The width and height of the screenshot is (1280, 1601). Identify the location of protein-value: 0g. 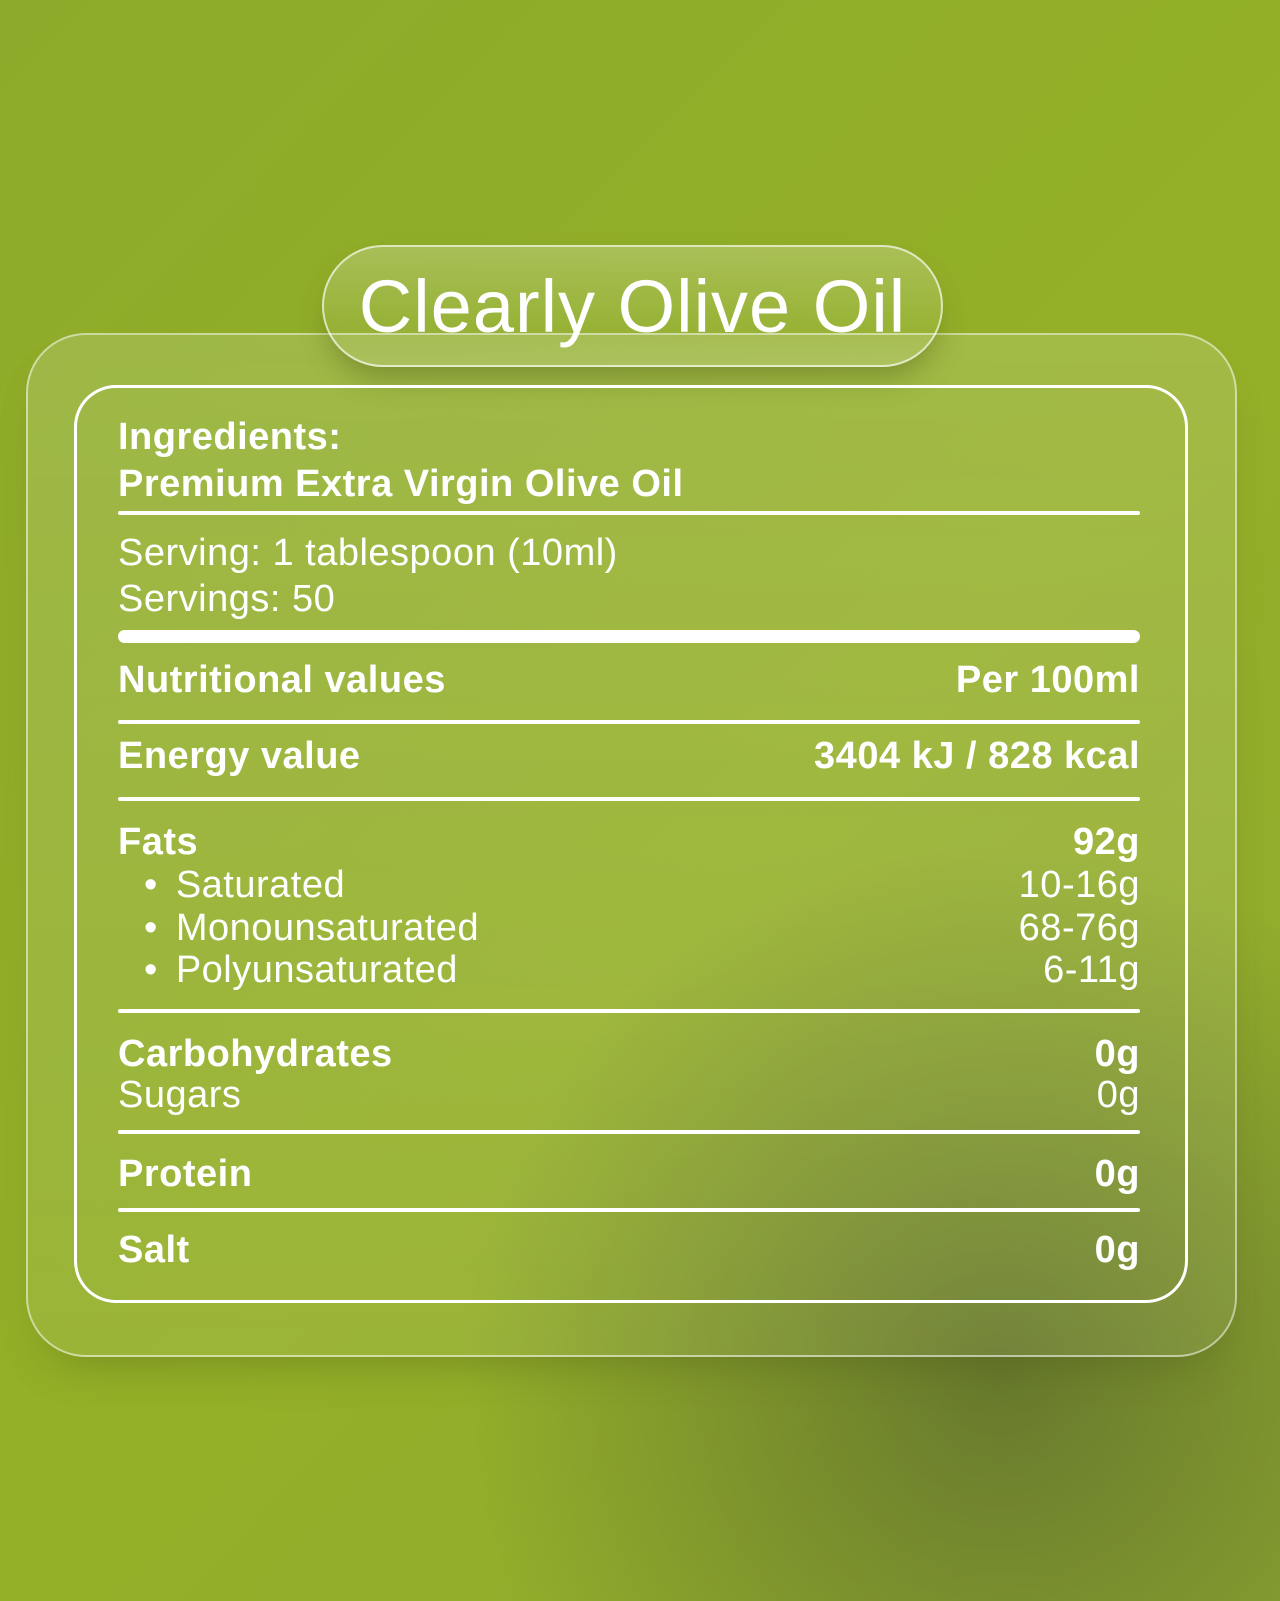
(1117, 1174).